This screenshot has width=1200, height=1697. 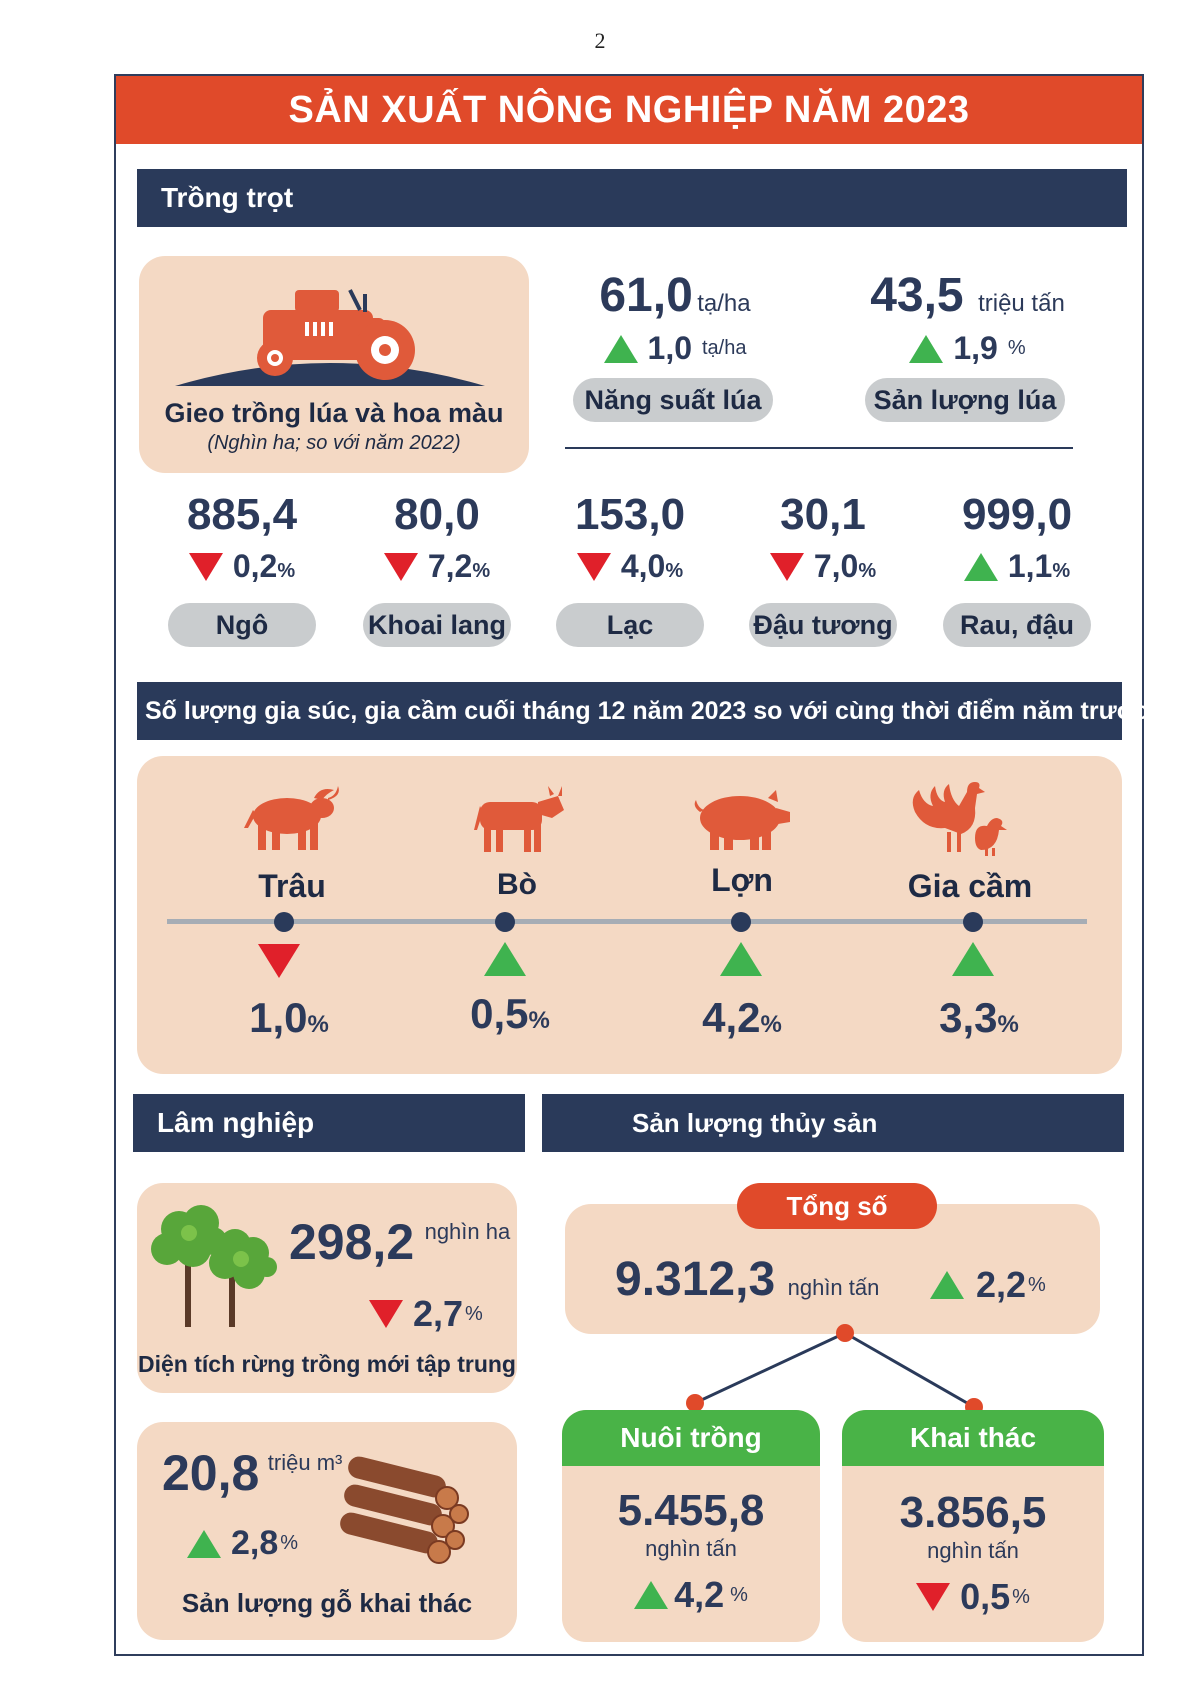 What do you see at coordinates (214, 1266) in the screenshot?
I see `trees-icon` at bounding box center [214, 1266].